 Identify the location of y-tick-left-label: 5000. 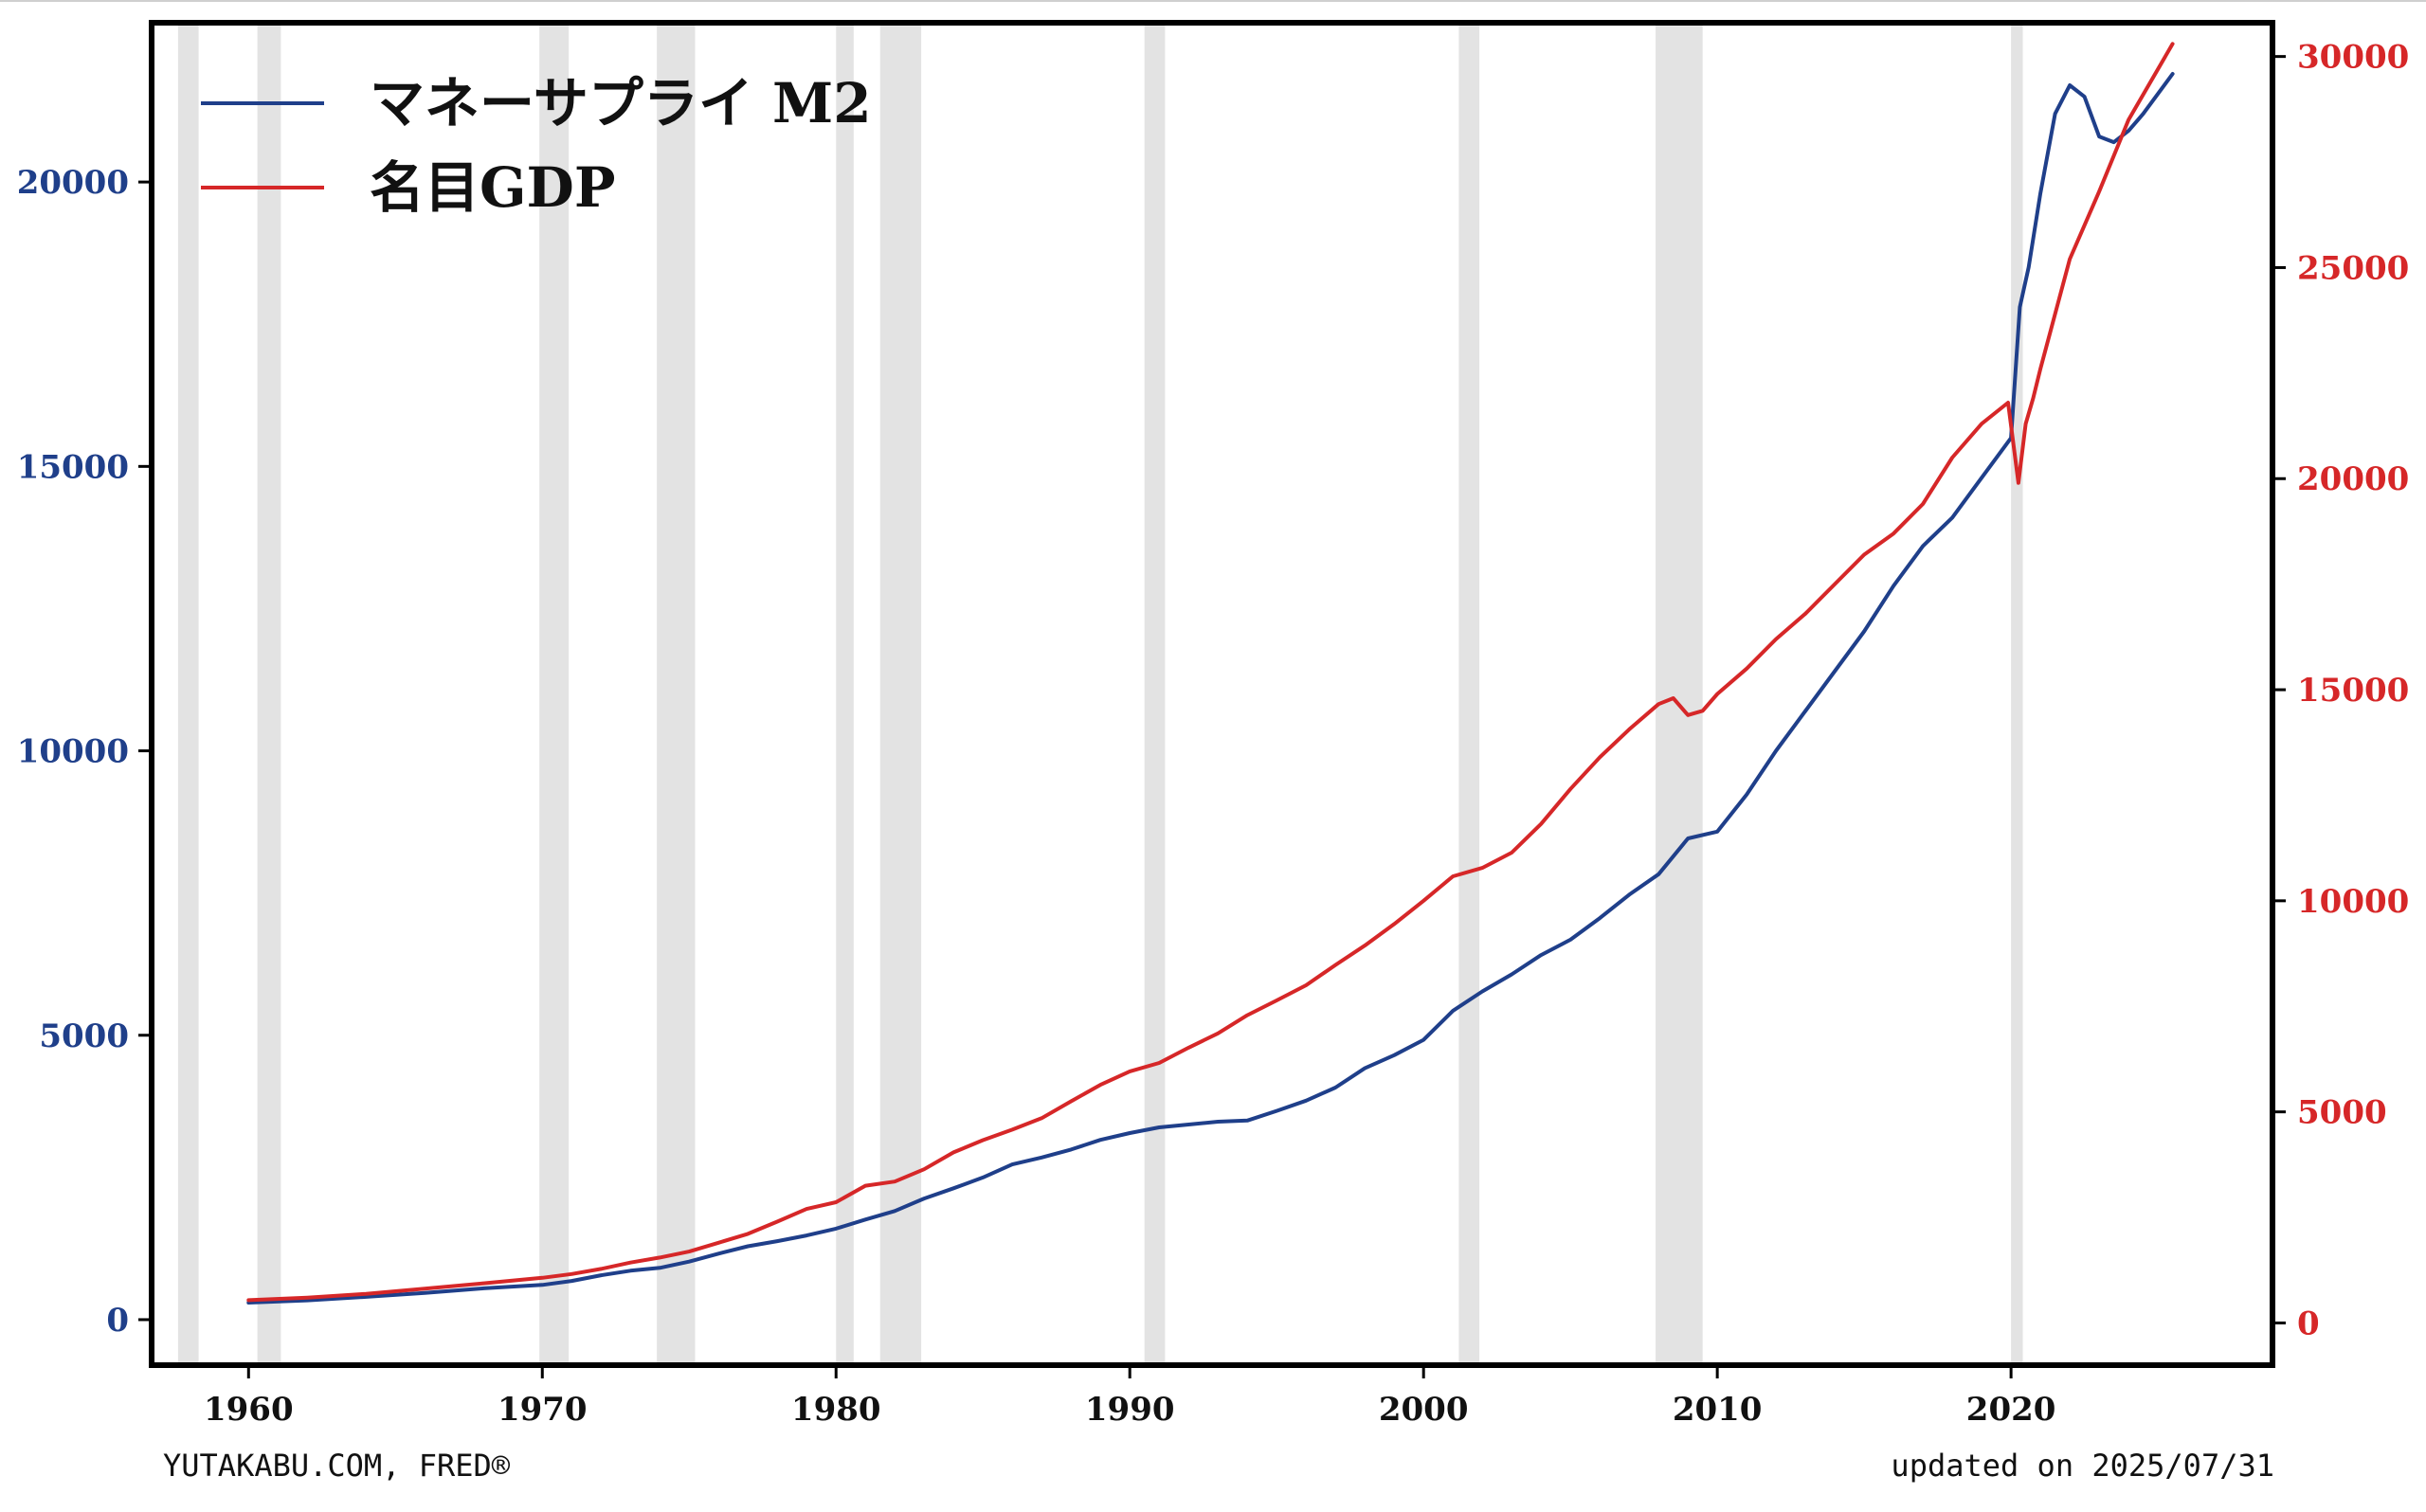
(84, 1036).